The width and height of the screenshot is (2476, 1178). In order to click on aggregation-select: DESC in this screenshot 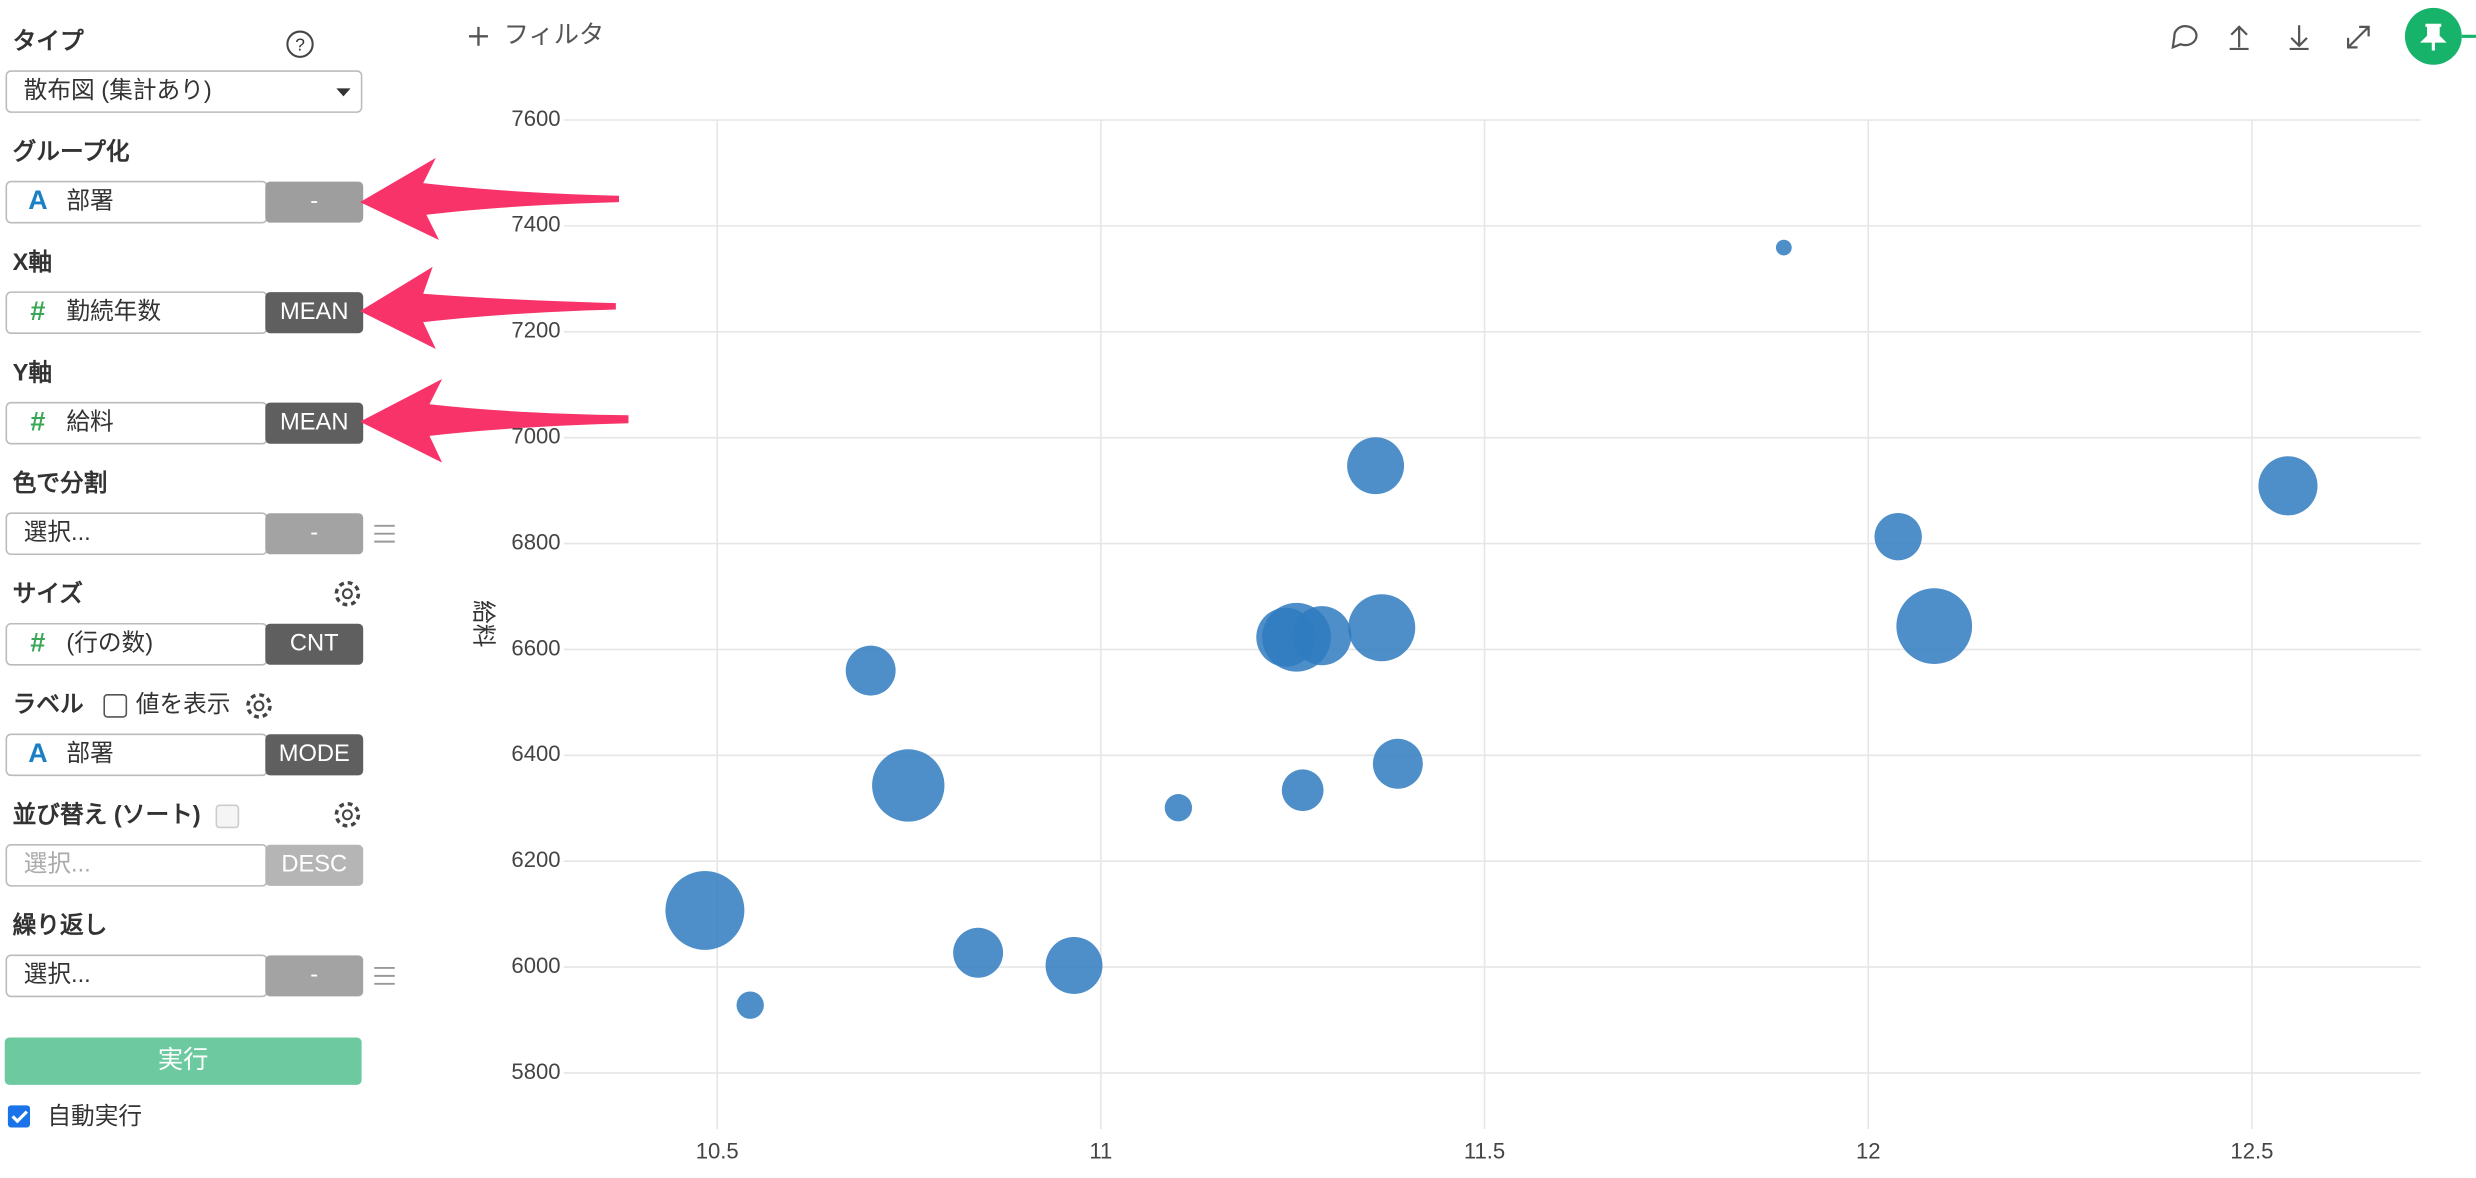, I will do `click(314, 865)`.